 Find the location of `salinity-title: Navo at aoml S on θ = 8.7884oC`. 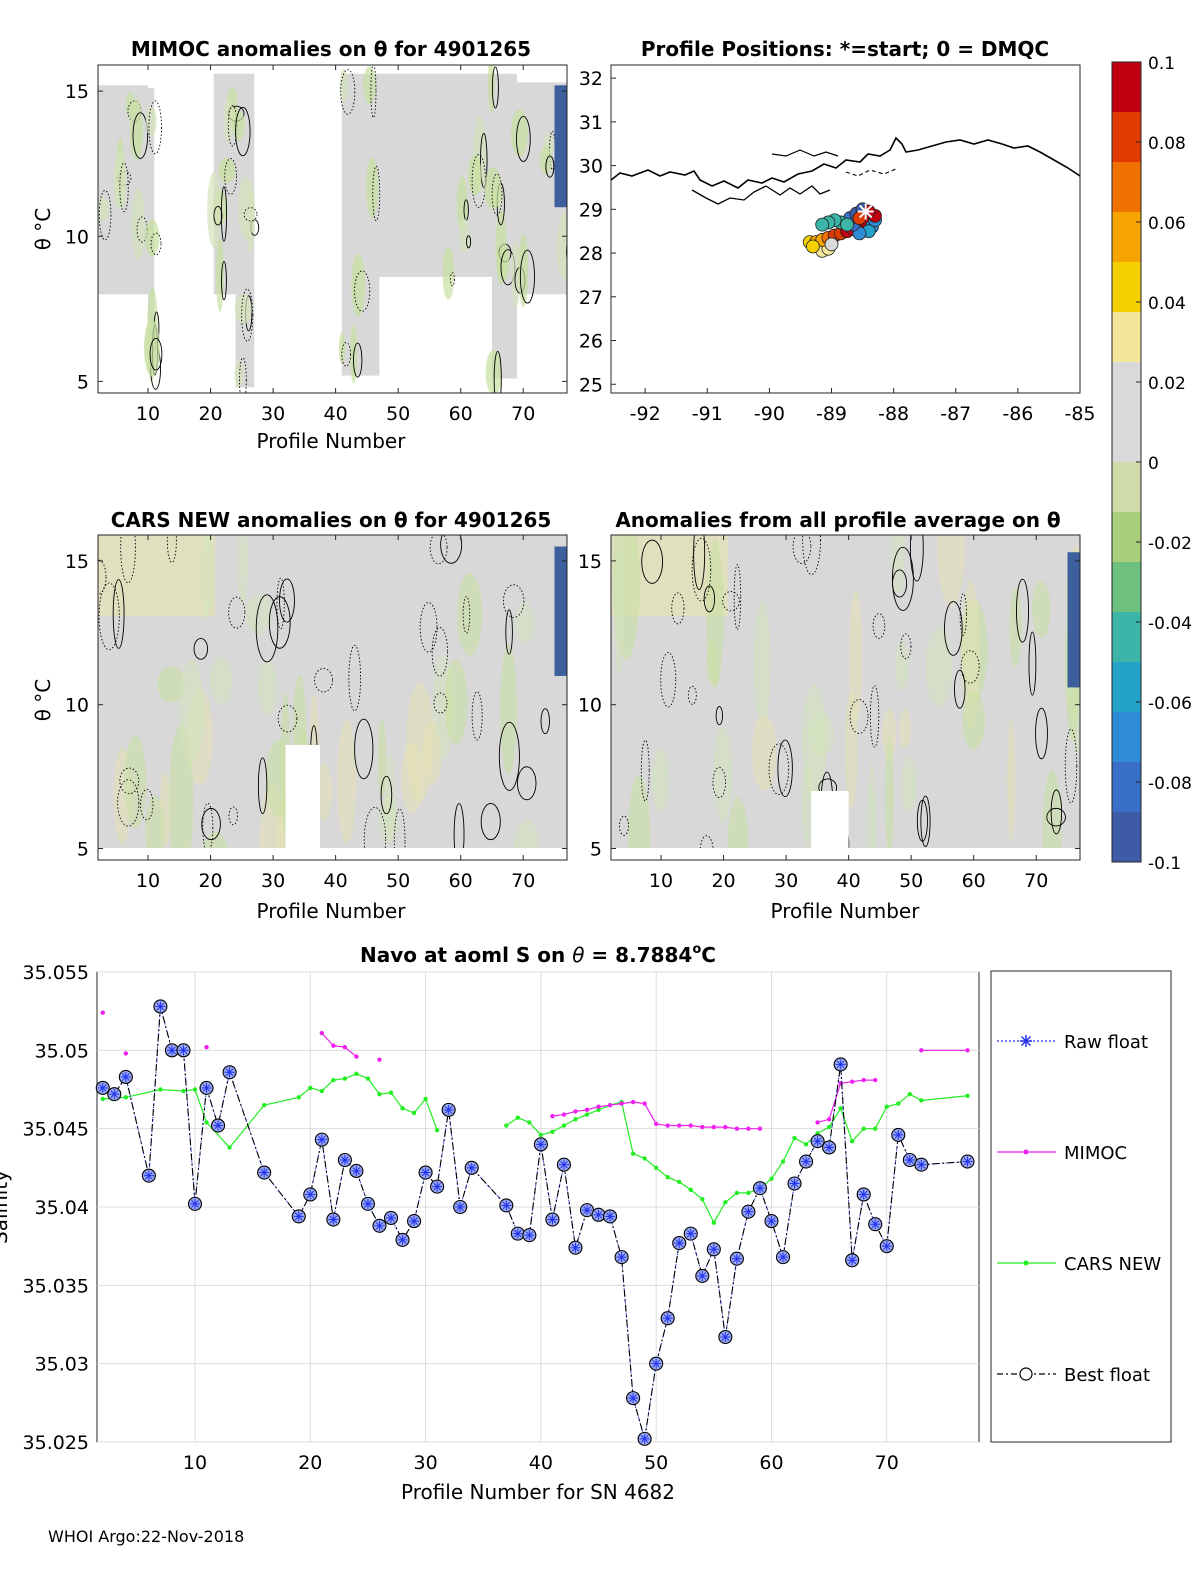

salinity-title: Navo at aoml S on θ = 8.7884oC is located at coordinates (538, 954).